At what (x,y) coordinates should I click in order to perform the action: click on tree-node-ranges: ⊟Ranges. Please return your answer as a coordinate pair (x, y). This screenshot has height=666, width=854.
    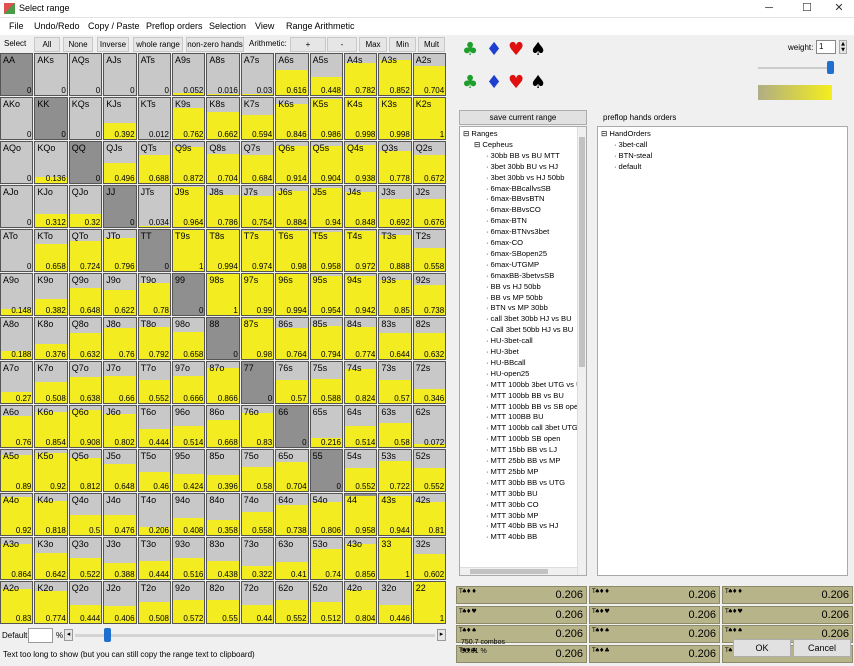
    Looking at the image, I should click on (480, 133).